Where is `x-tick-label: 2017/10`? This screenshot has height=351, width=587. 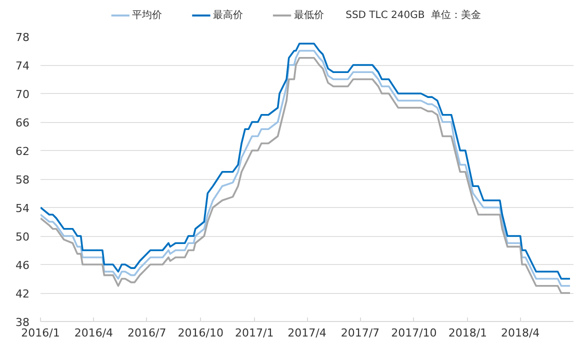 x-tick-label: 2017/10 is located at coordinates (414, 333).